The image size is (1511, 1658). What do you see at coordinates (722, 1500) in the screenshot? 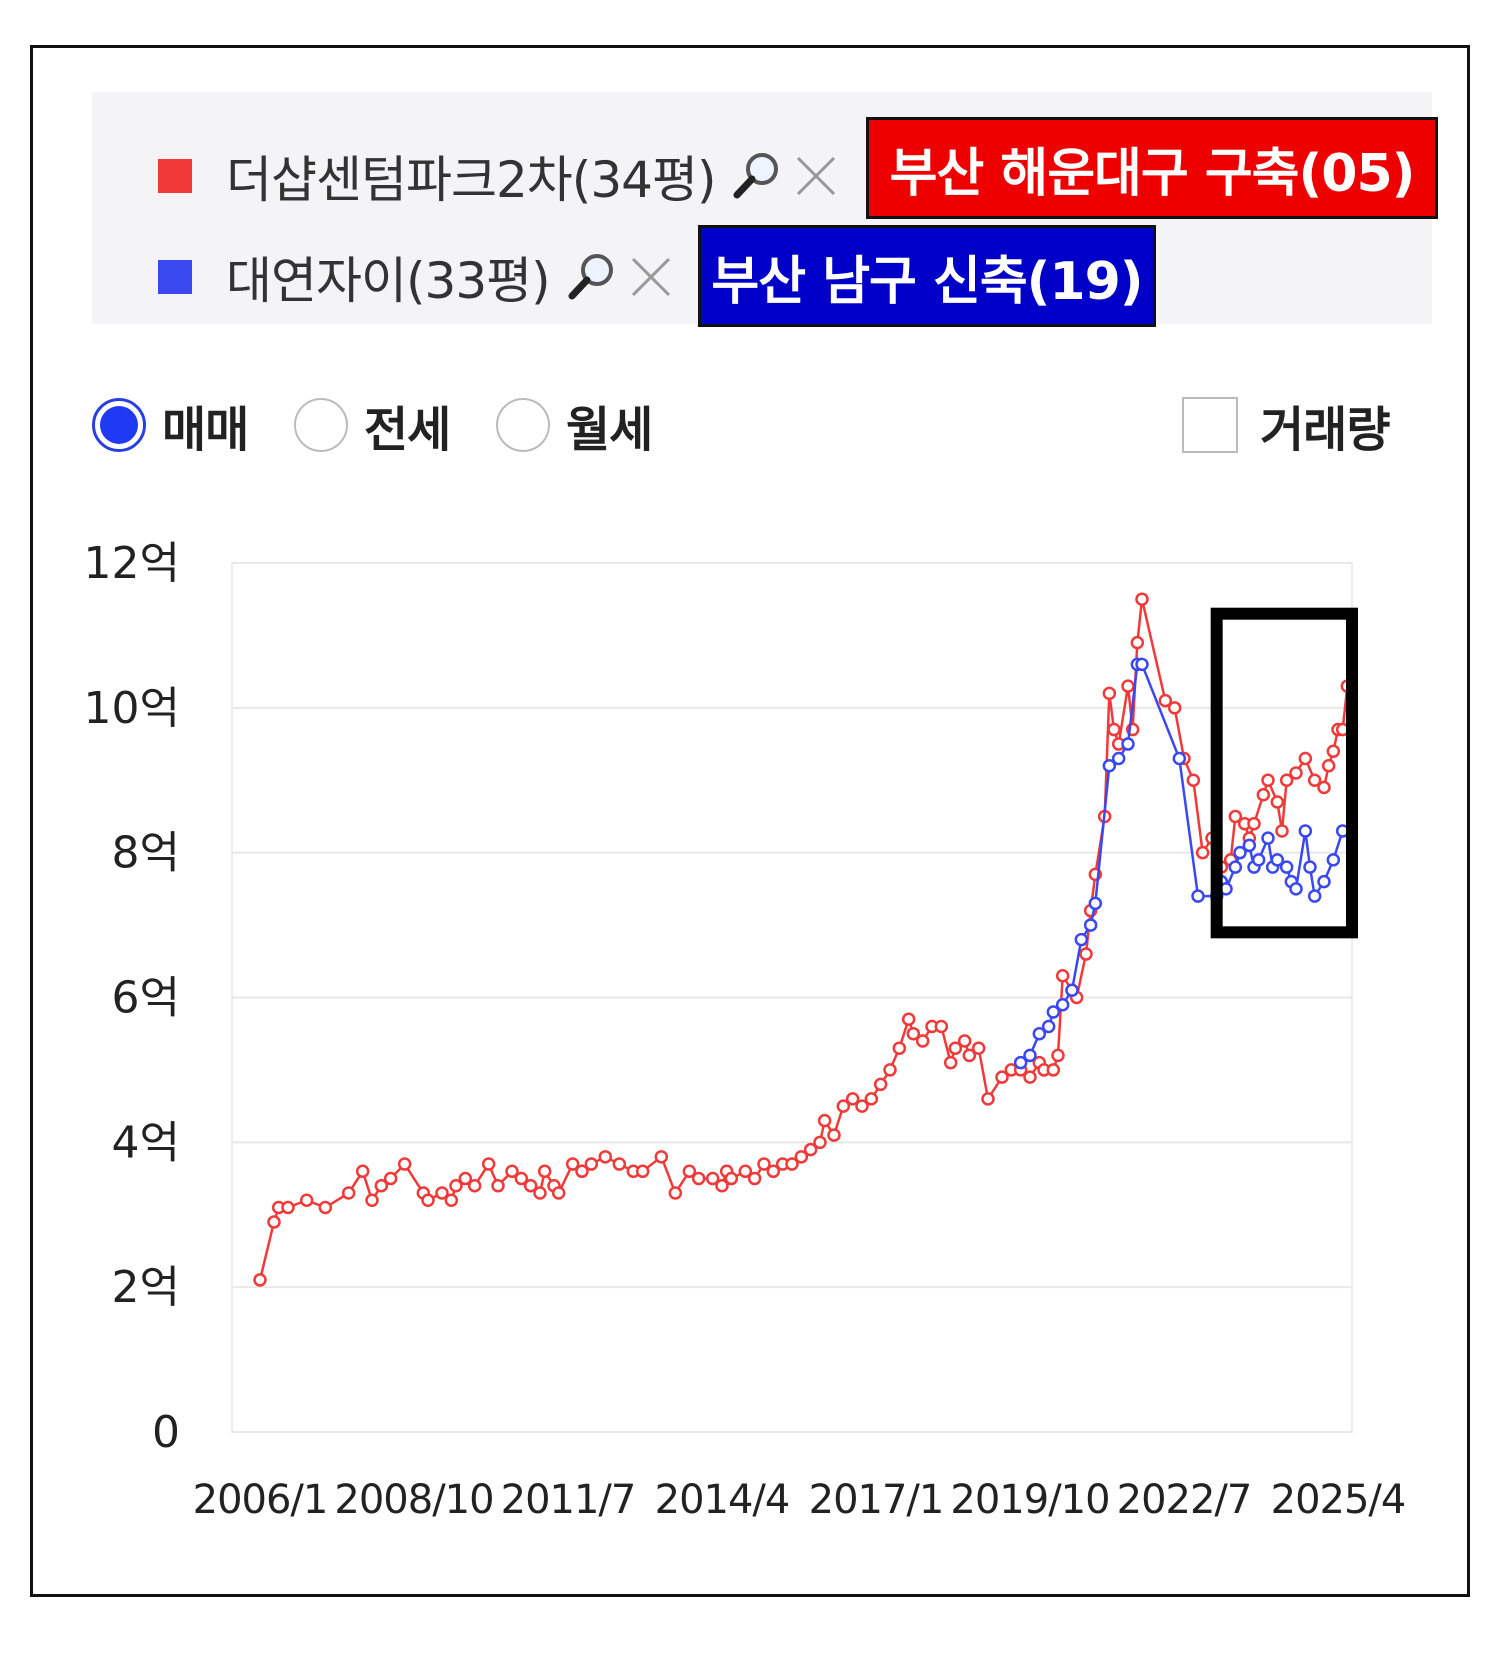
I see `x-tick-label: 2014/4` at bounding box center [722, 1500].